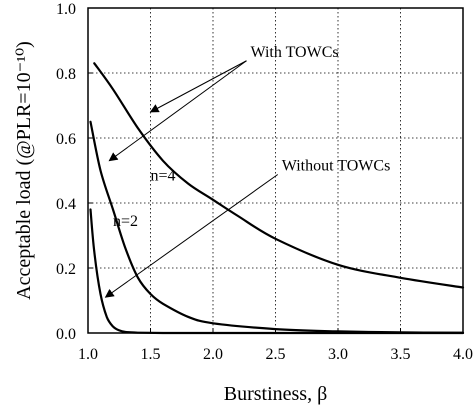  Describe the element at coordinates (463, 354) in the screenshot. I see `x-tick-label: 4.0` at that location.